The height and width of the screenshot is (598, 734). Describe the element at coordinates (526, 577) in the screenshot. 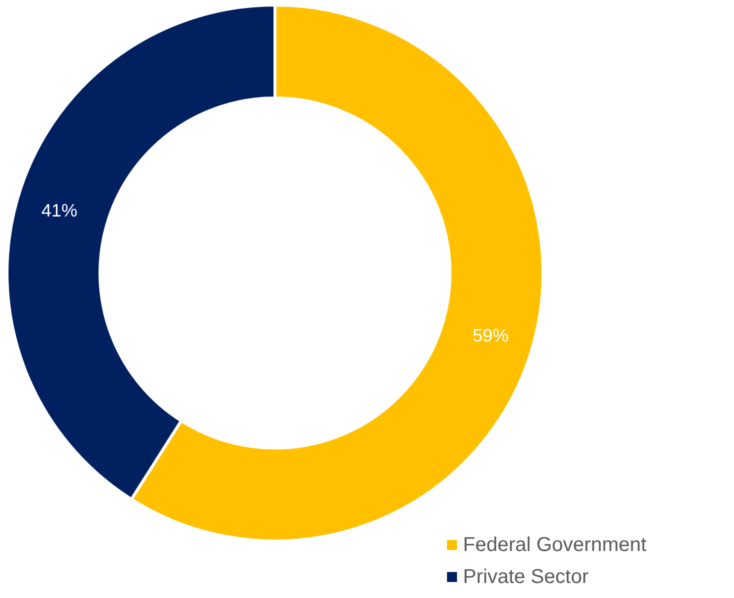

I see `legend-label: Private Sector` at that location.